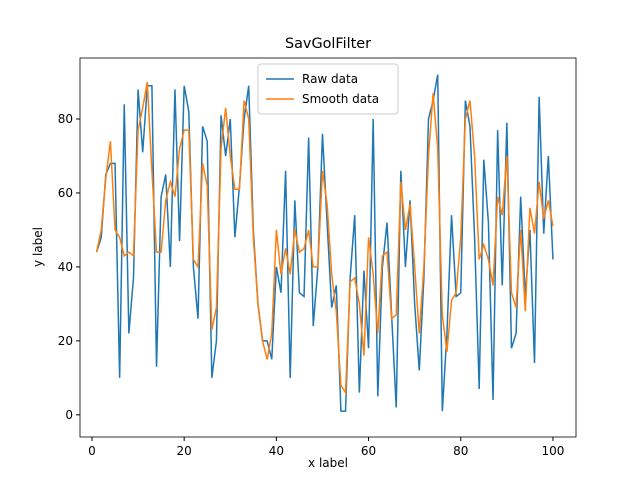  I want to click on y-tick-label: 20, so click(65, 341).